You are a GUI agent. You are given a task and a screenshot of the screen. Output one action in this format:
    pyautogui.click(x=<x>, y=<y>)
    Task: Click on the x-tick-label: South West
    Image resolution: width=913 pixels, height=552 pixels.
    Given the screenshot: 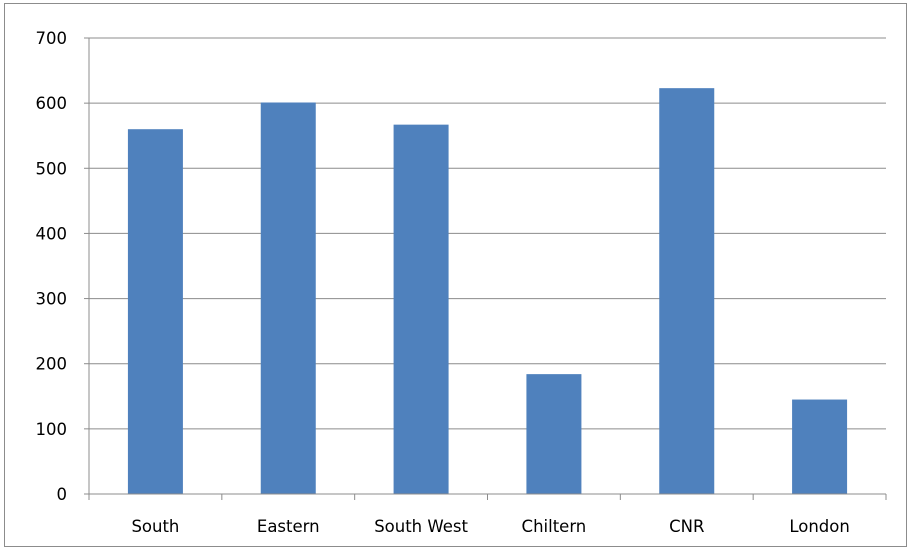 What is the action you would take?
    pyautogui.click(x=421, y=526)
    